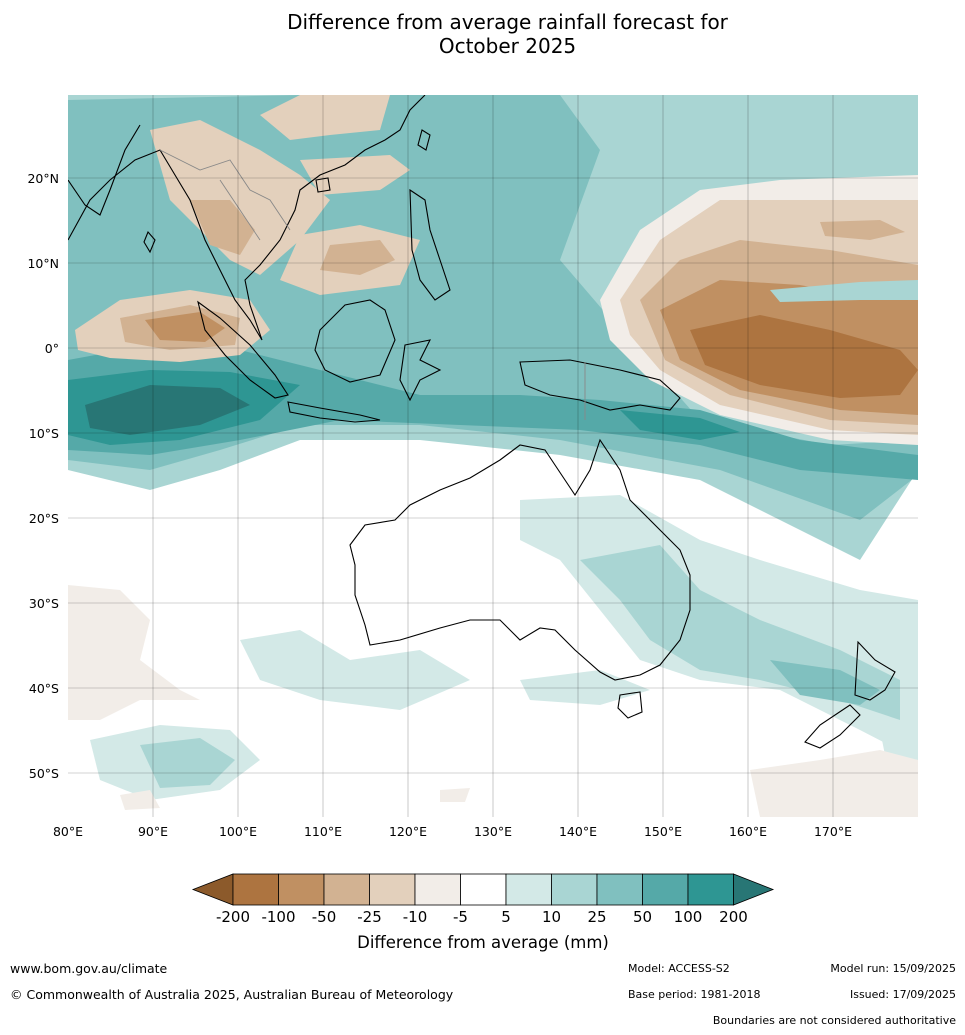  Describe the element at coordinates (893, 968) in the screenshot. I see `footer-model-run: Model run: 15/09/2025` at that location.